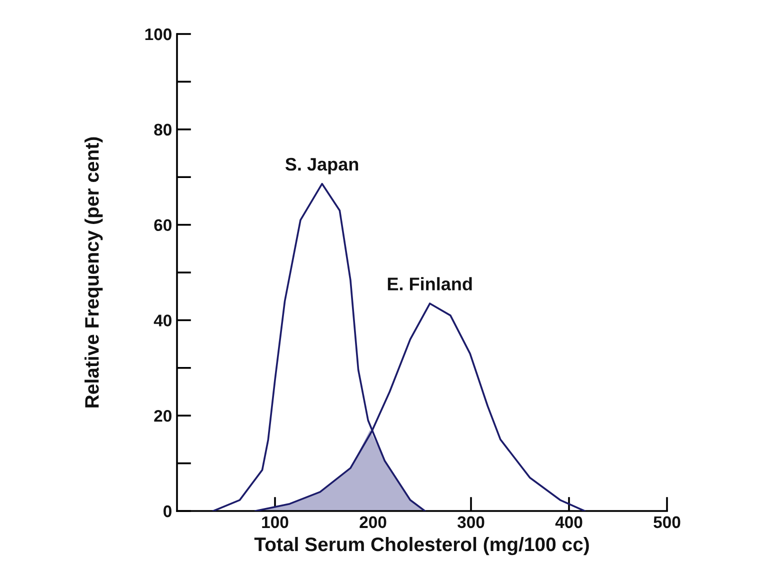 Image resolution: width=757 pixels, height=577 pixels. I want to click on y-tick-label: 60, so click(163, 225).